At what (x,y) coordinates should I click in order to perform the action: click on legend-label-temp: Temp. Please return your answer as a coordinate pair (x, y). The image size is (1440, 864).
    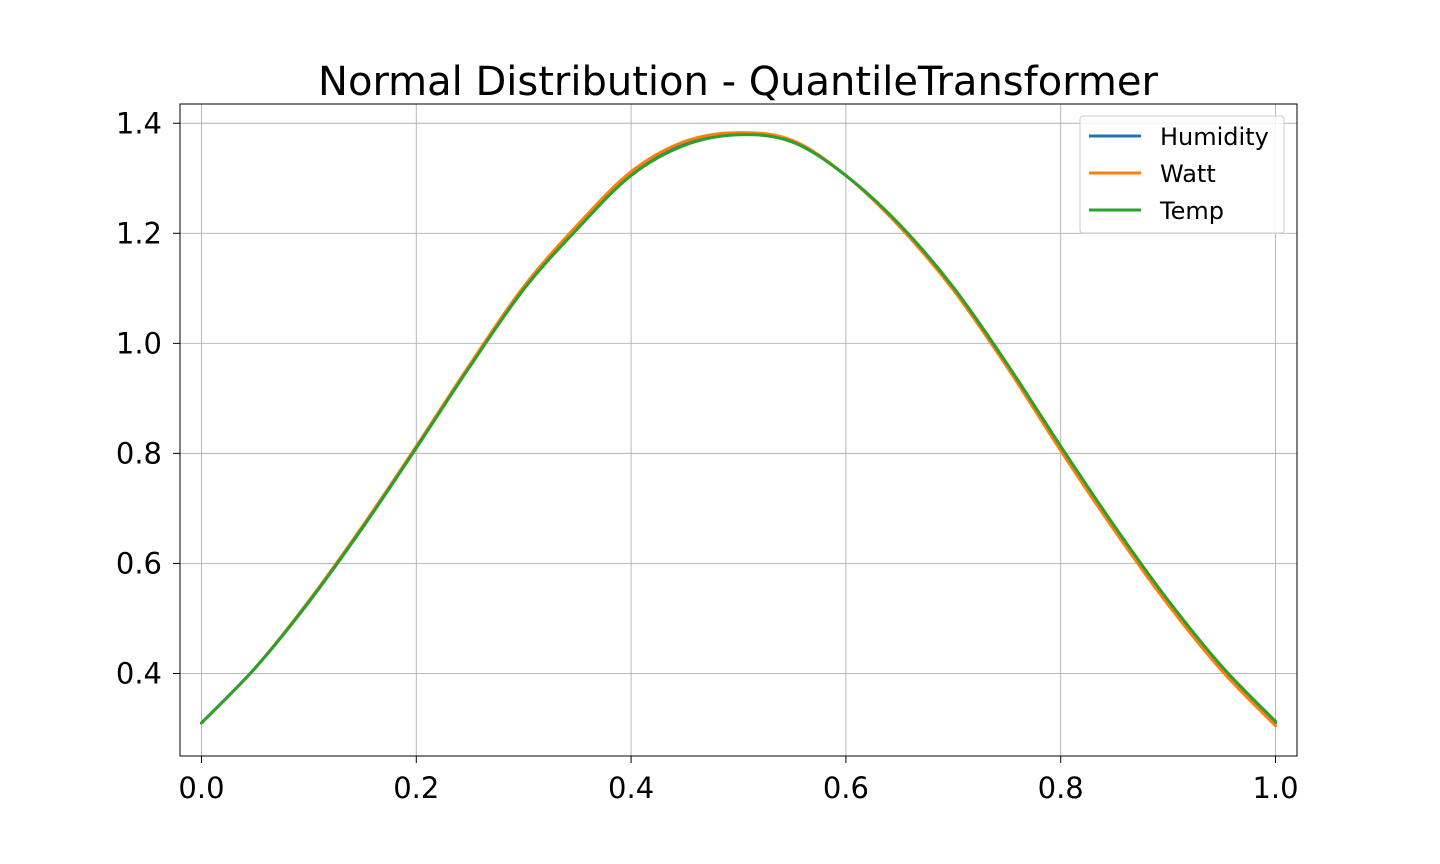
    Looking at the image, I should click on (1191, 211).